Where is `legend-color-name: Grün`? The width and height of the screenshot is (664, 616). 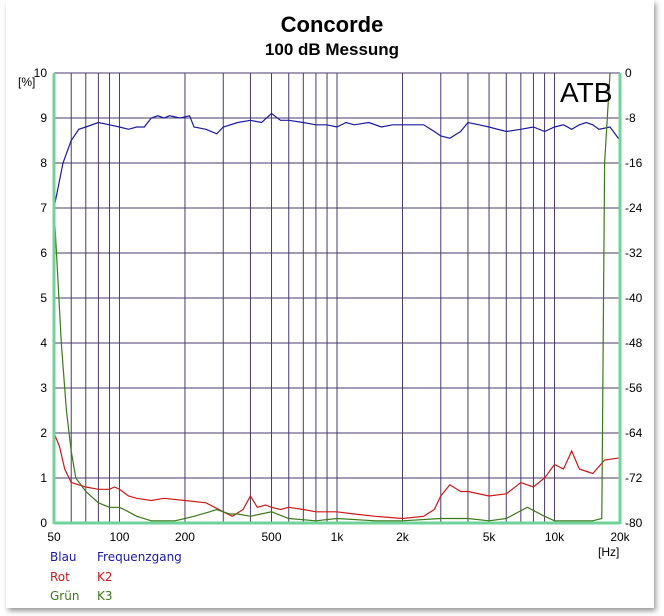
legend-color-name: Grün is located at coordinates (65, 596).